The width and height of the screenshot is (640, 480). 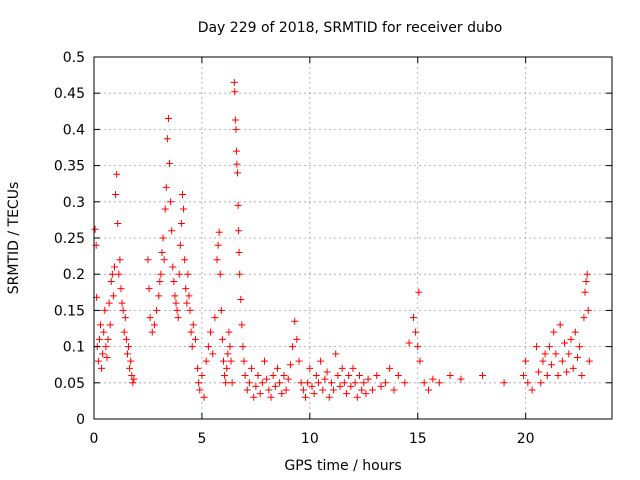 What do you see at coordinates (74, 203) in the screenshot?
I see `y-tick-label: 0.3` at bounding box center [74, 203].